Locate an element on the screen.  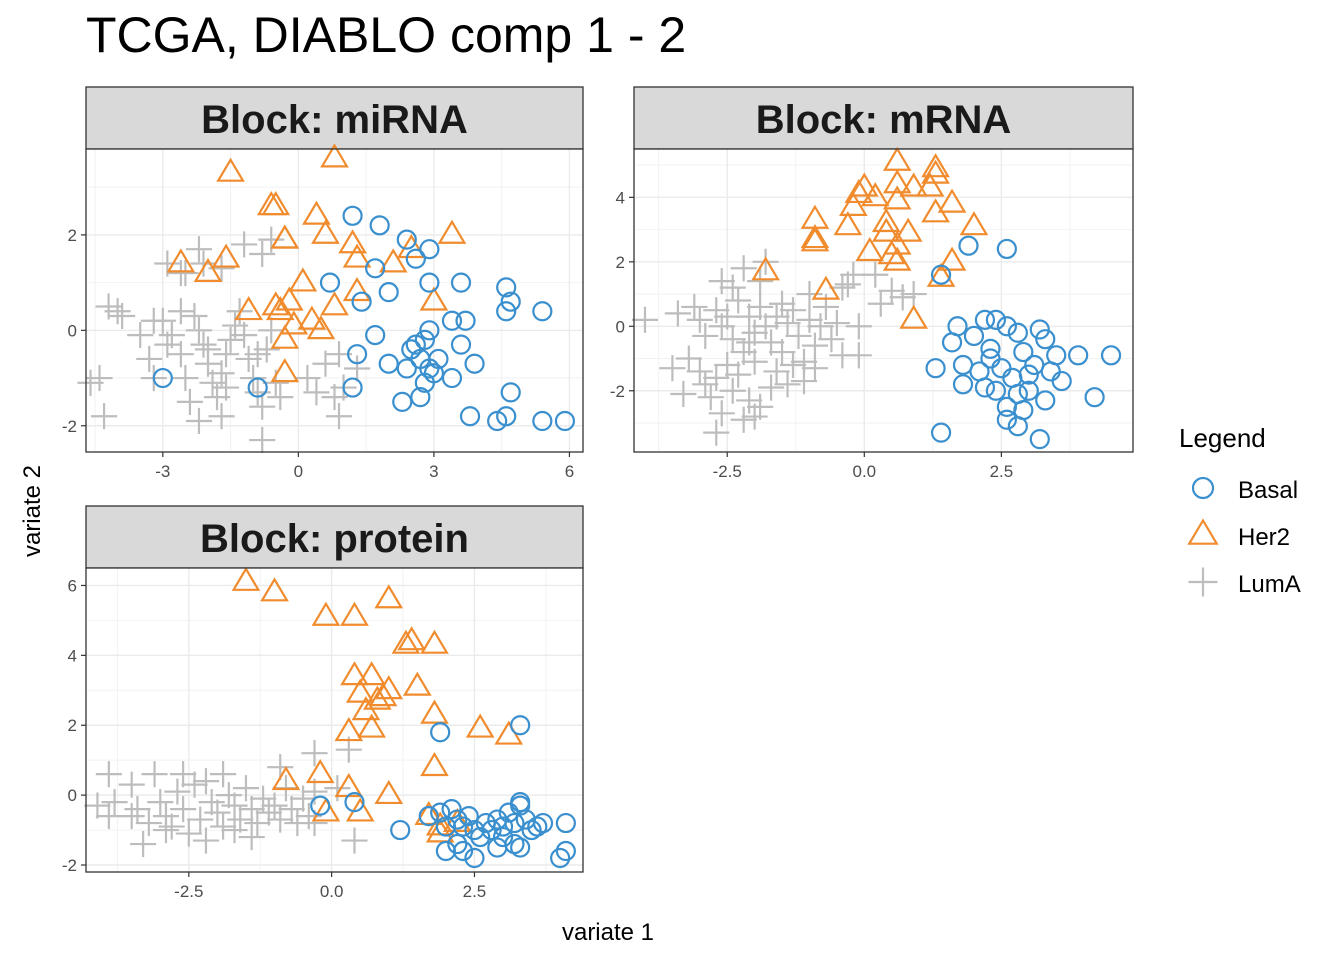
legend-key-her2 is located at coordinates (1203, 531).